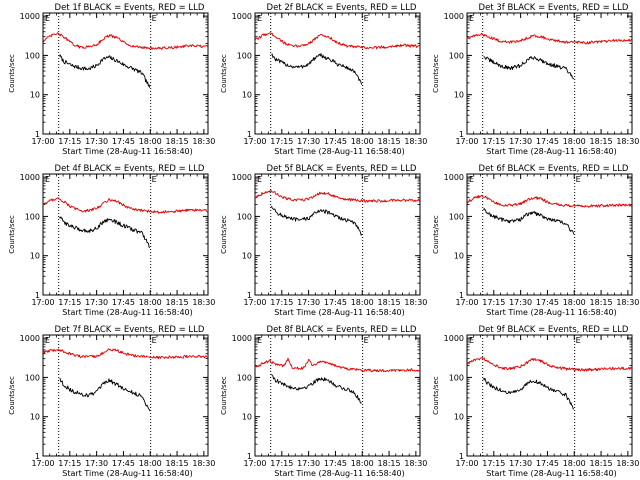 The height and width of the screenshot is (480, 640). What do you see at coordinates (342, 8) in the screenshot?
I see `panel-title: Det 2f BLACK = Events, RED = LLD` at bounding box center [342, 8].